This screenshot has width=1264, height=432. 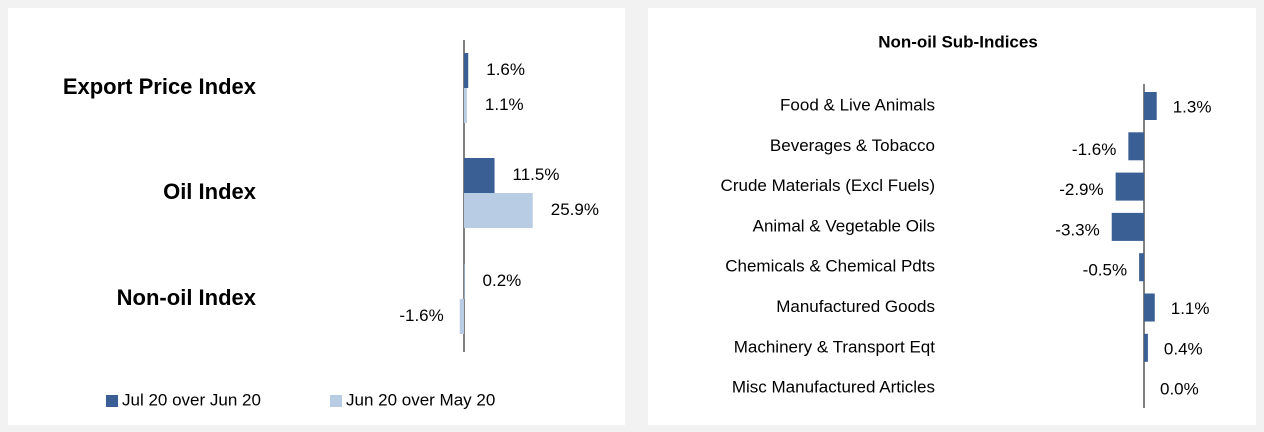 I want to click on category-label: Beverages & Tobacco, so click(x=852, y=145).